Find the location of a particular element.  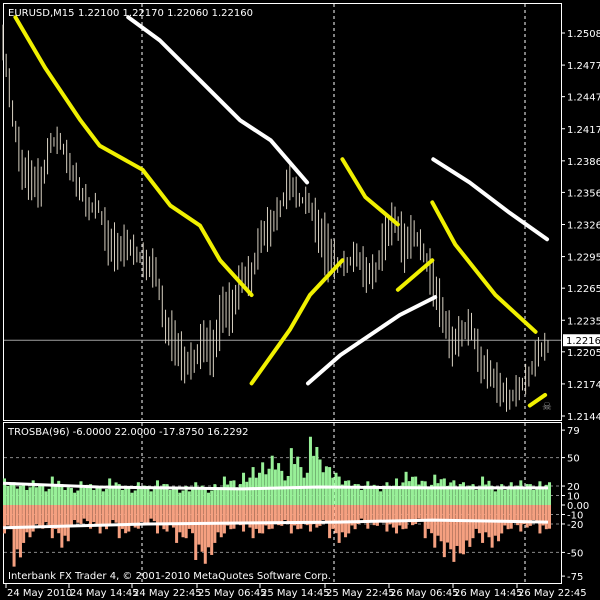

indicator-tick-label: 10 is located at coordinates (573, 497).